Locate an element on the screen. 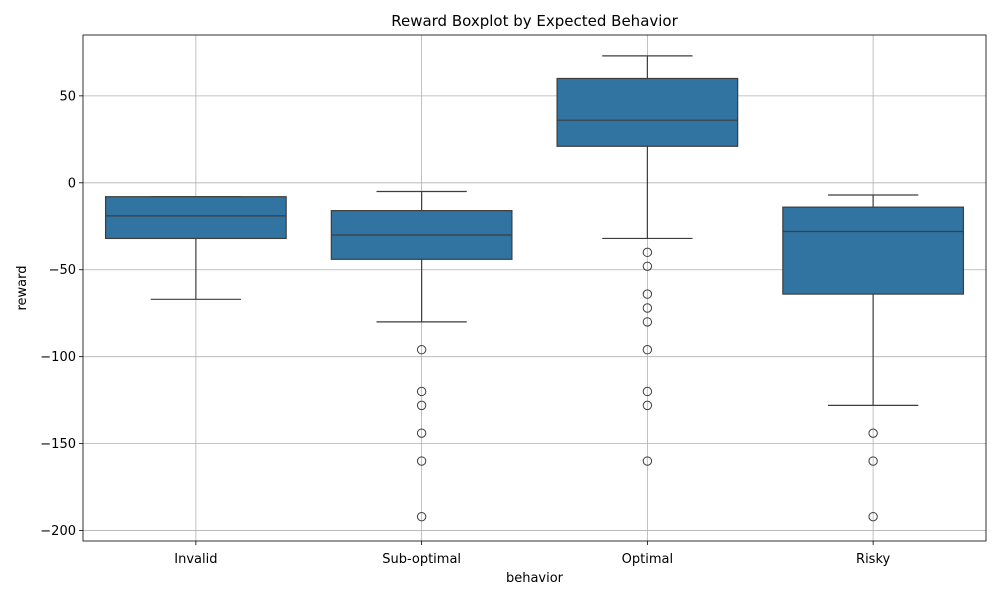 The image size is (1000, 605). y-tick-label: −100 is located at coordinates (58, 357).